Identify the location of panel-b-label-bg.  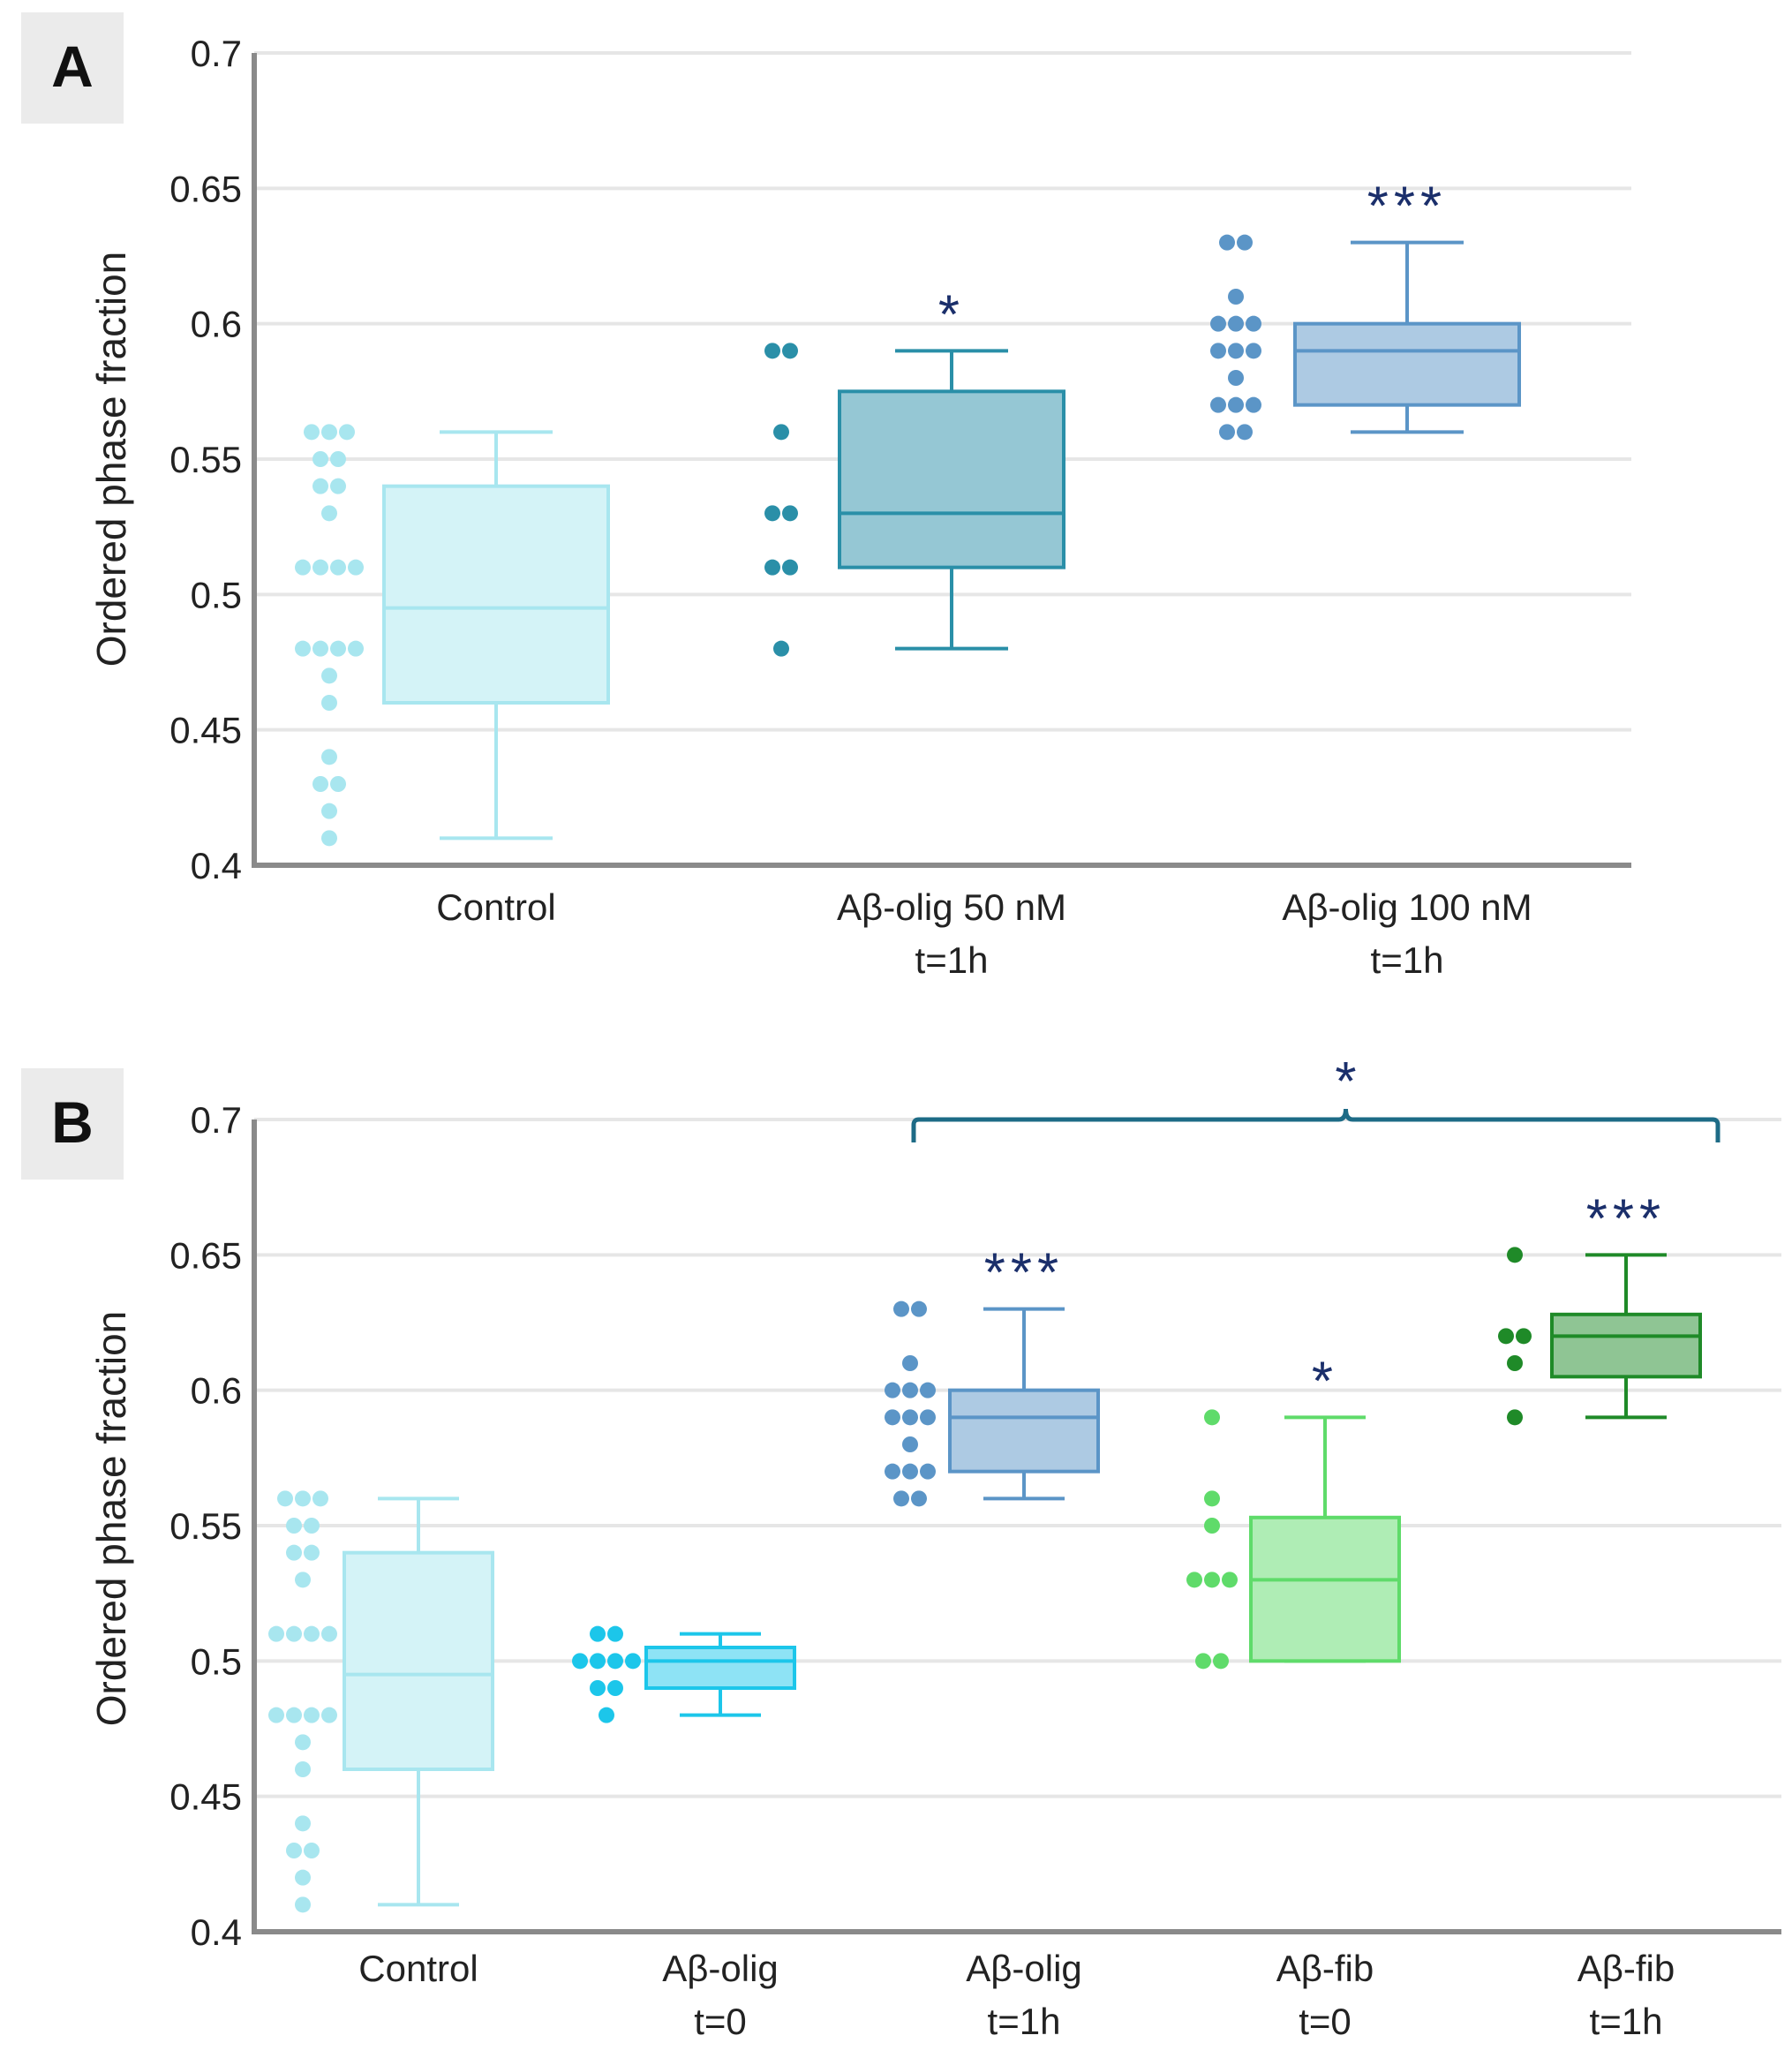
(72, 1124).